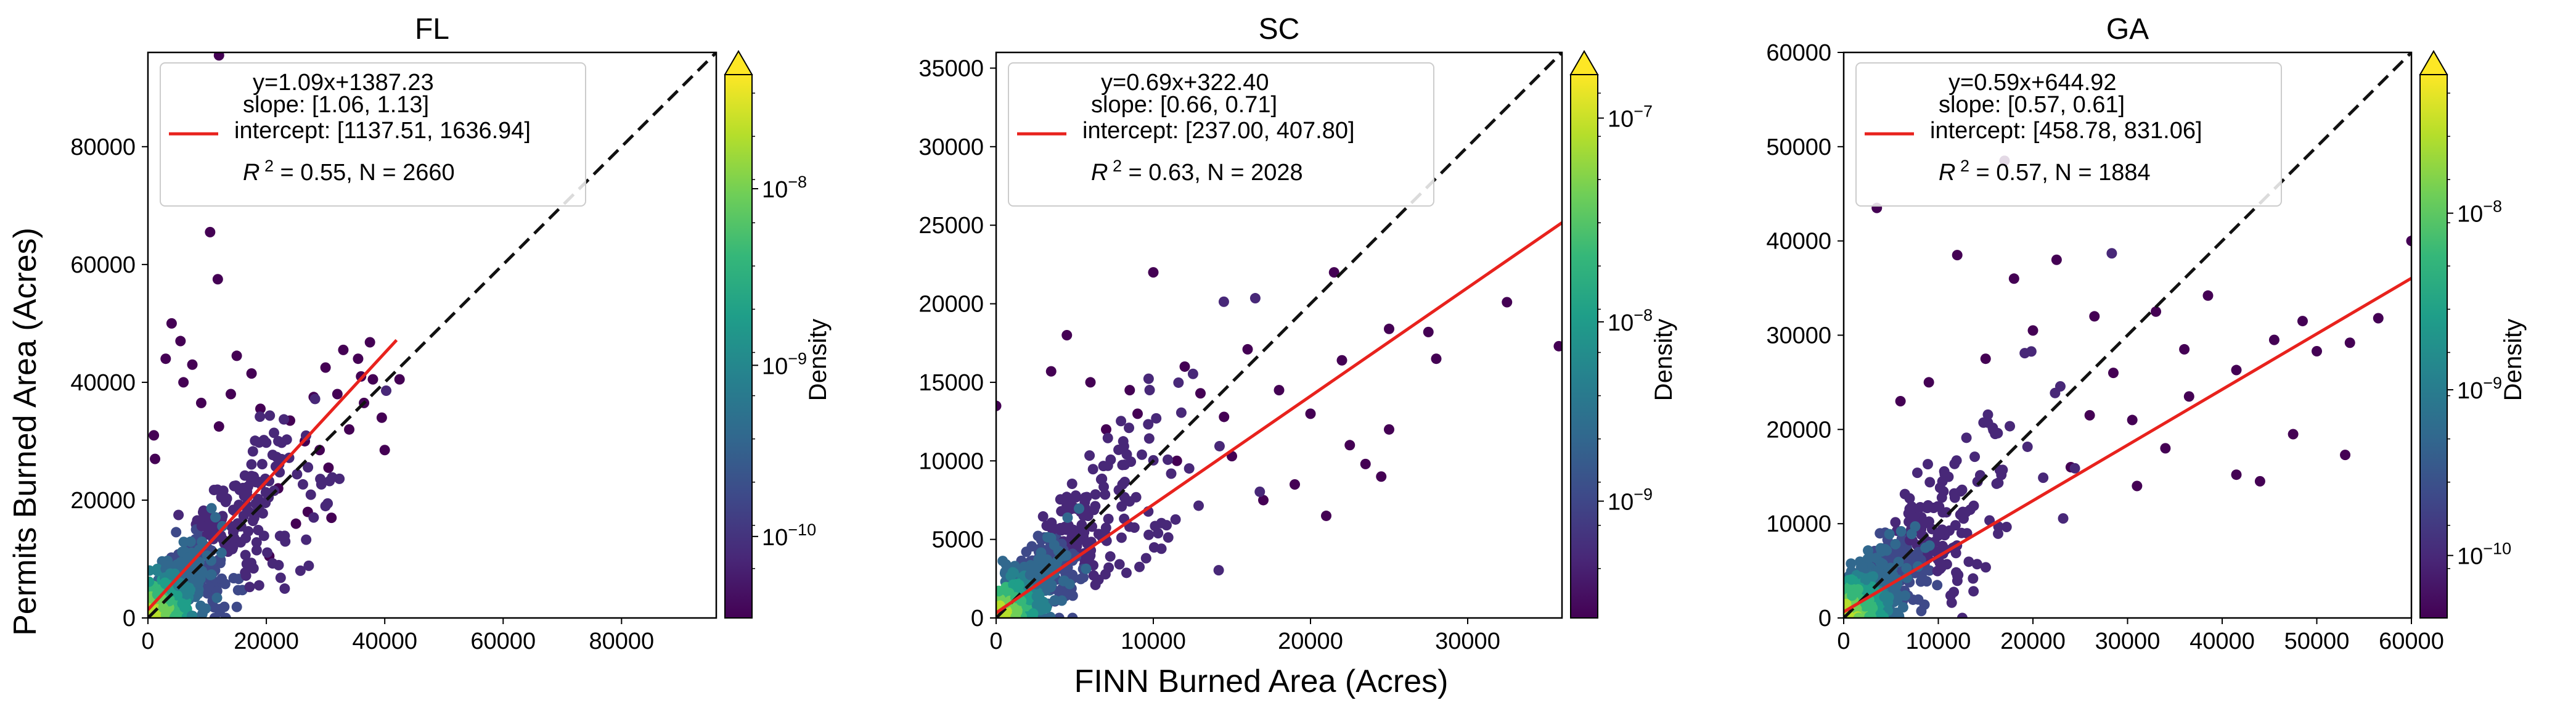 The width and height of the screenshot is (2576, 708). I want to click on x-tick-label: 60000, so click(503, 641).